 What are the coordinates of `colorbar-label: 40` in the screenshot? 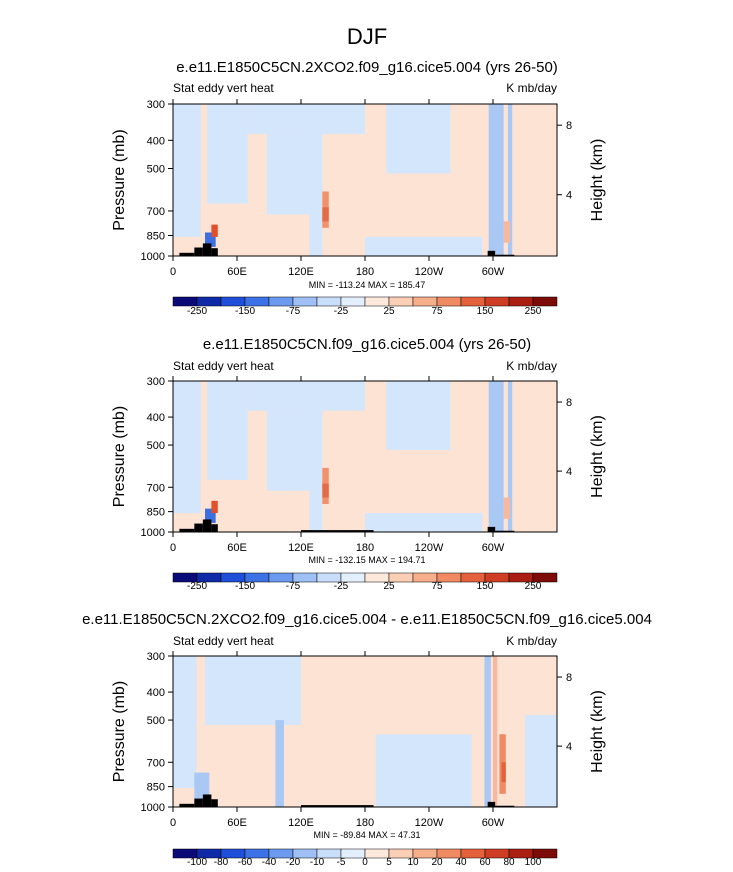 It's located at (461, 862).